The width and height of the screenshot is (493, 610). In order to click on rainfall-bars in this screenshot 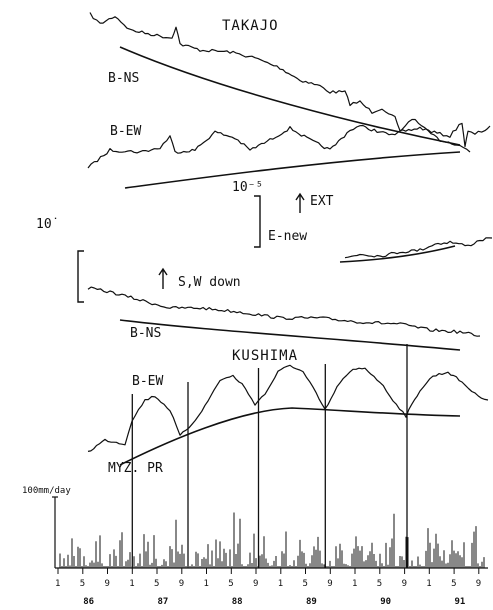, I will do `click(272, 540)`.